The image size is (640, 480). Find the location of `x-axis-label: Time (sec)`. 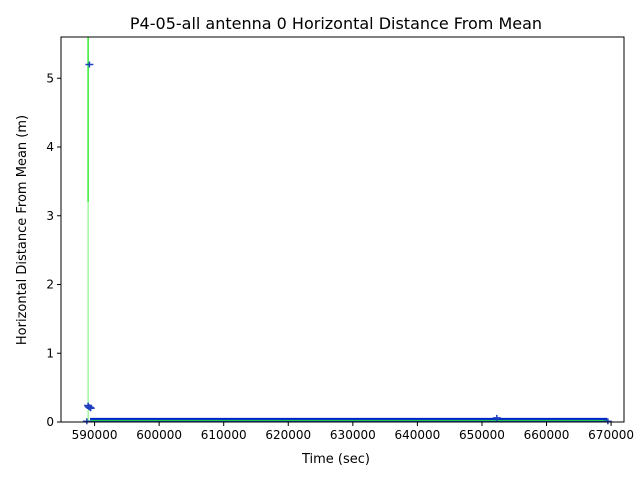

x-axis-label: Time (sec) is located at coordinates (335, 459).